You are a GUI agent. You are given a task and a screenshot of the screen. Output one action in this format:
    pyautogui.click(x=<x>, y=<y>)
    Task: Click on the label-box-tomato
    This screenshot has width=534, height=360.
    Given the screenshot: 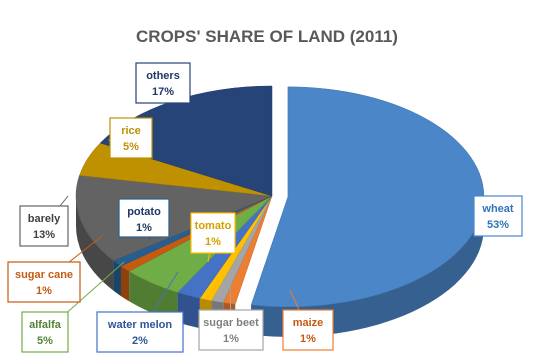 What is the action you would take?
    pyautogui.click(x=213, y=233)
    